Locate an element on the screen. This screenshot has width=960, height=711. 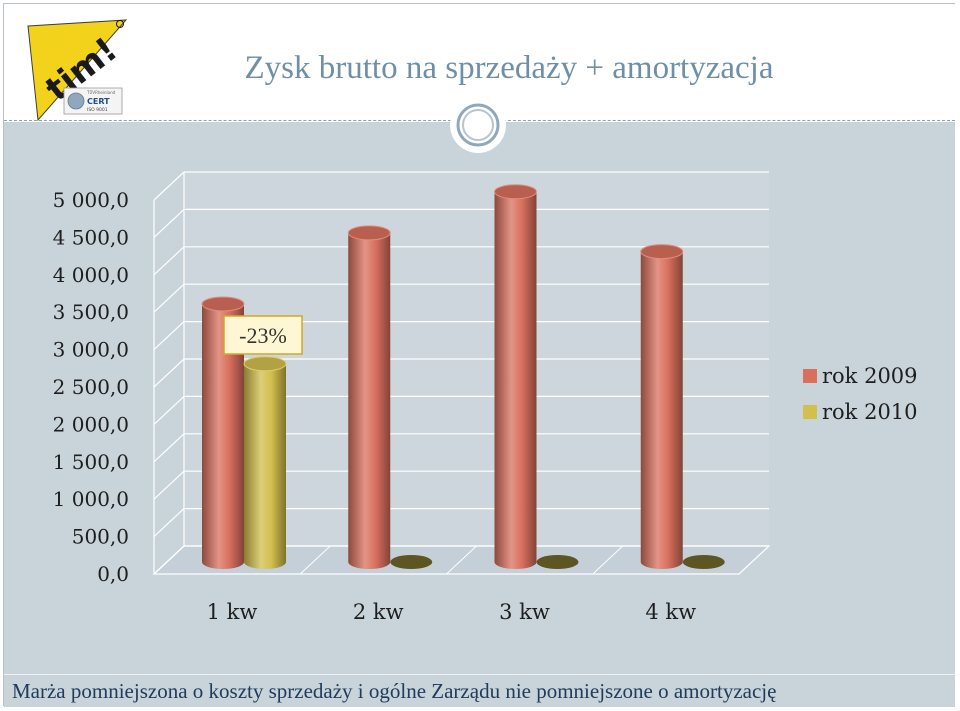
annotation-box is located at coordinates (263, 335).